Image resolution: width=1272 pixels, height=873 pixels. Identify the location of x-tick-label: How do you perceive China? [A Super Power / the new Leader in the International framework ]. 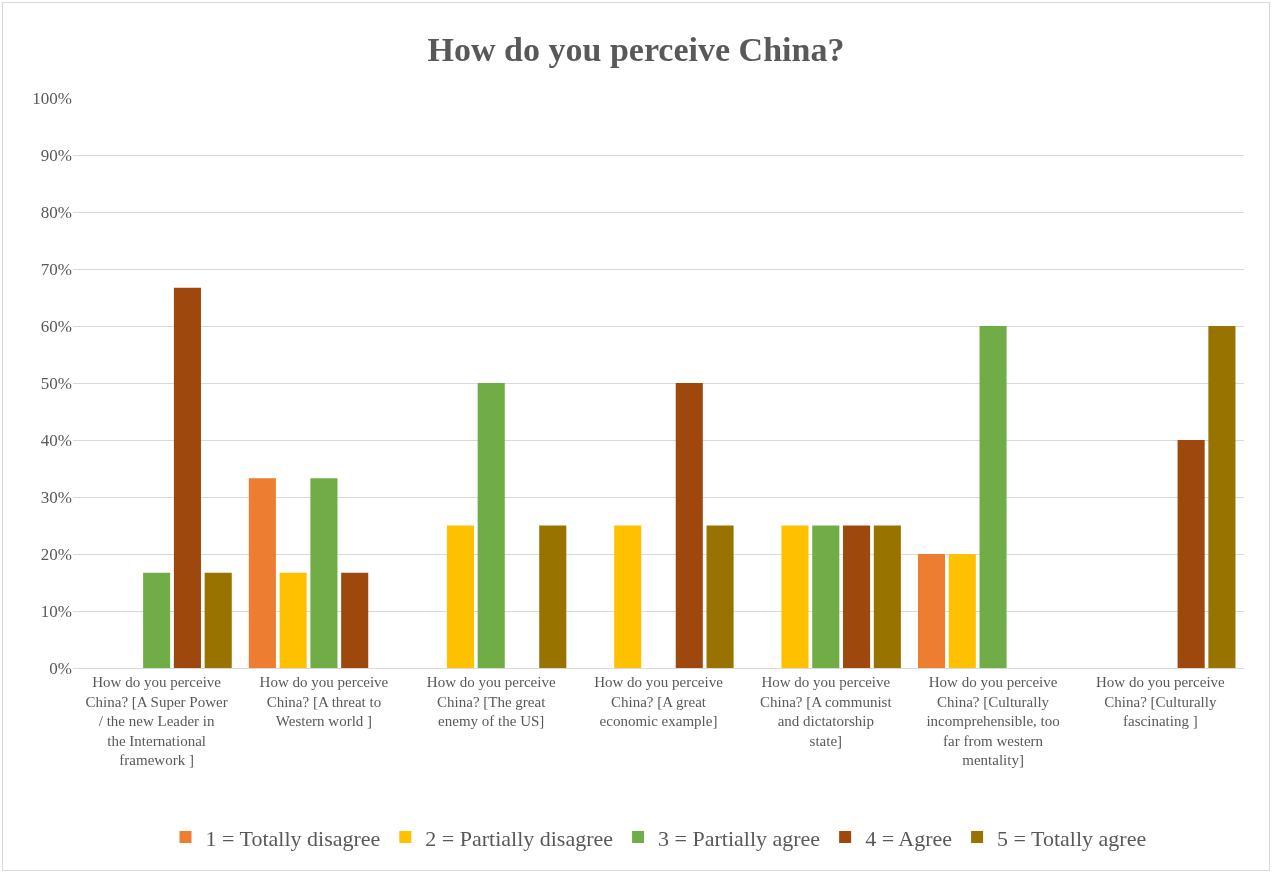
(156, 721).